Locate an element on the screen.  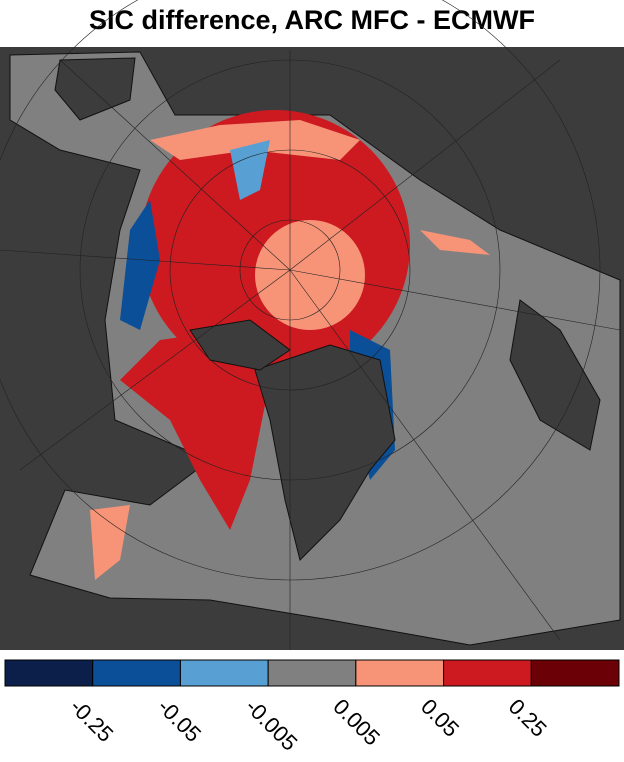
colorbar-tick-label: -0.005 is located at coordinates (272, 725).